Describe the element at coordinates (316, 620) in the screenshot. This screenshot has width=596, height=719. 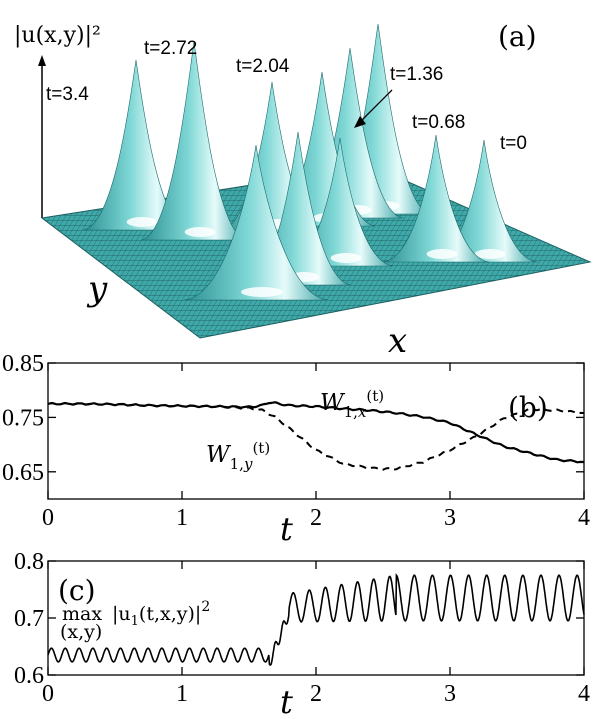
I see `series-max-u1-line` at that location.